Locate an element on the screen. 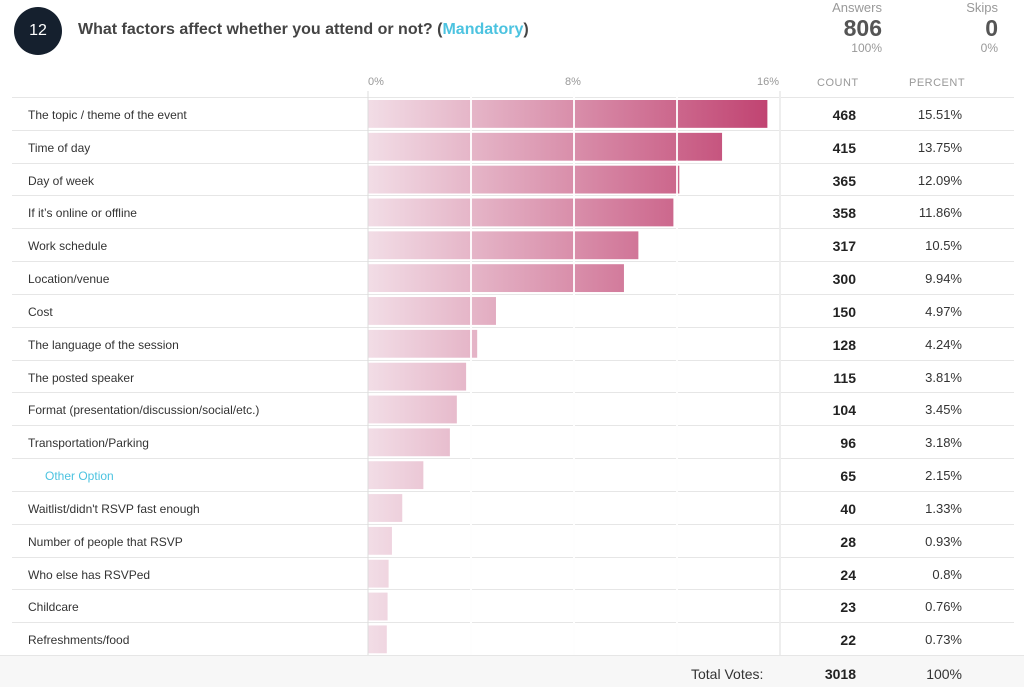 The width and height of the screenshot is (1024, 687). row-count: 104 is located at coordinates (844, 410).